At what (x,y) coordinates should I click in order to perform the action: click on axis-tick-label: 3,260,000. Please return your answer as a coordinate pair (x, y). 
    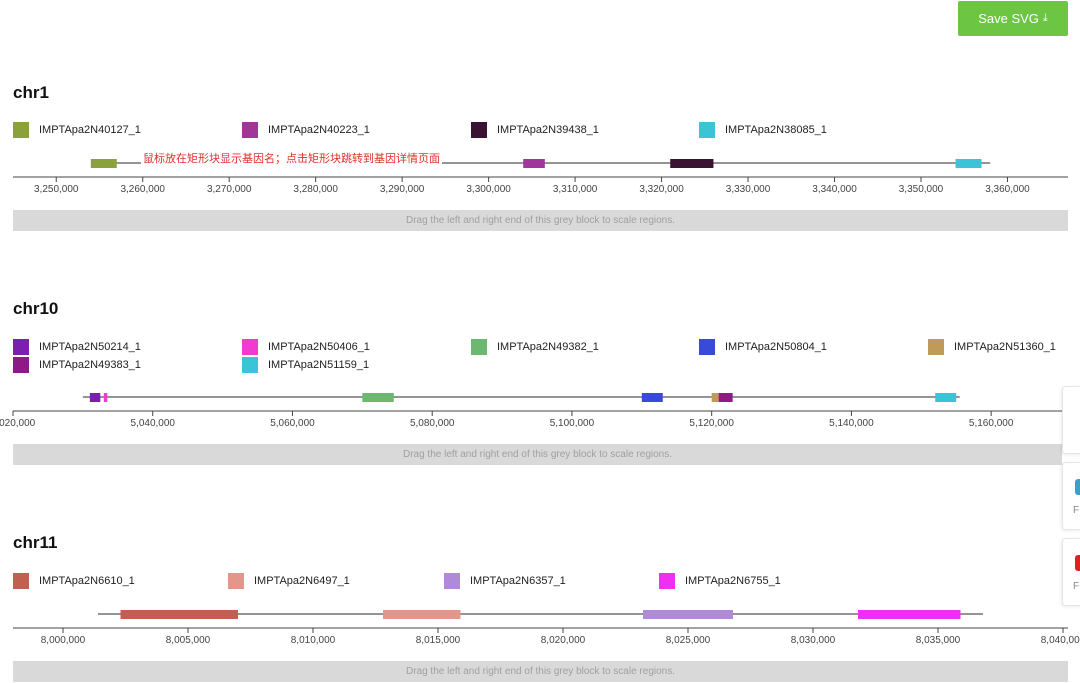
    Looking at the image, I should click on (142, 189).